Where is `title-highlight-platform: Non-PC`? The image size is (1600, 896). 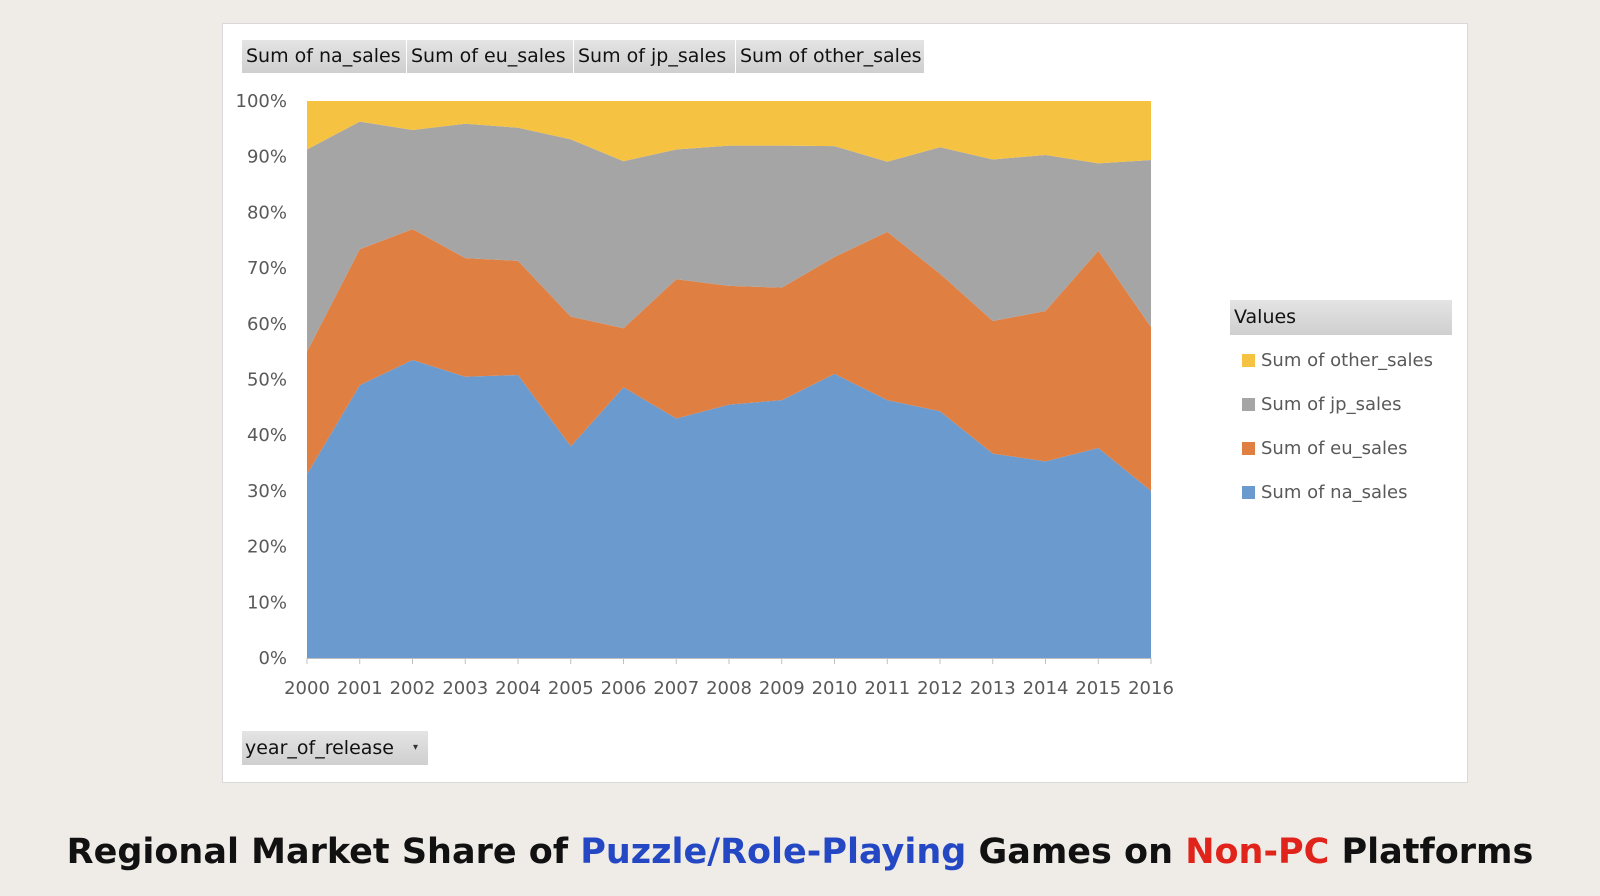 title-highlight-platform: Non-PC is located at coordinates (1257, 852).